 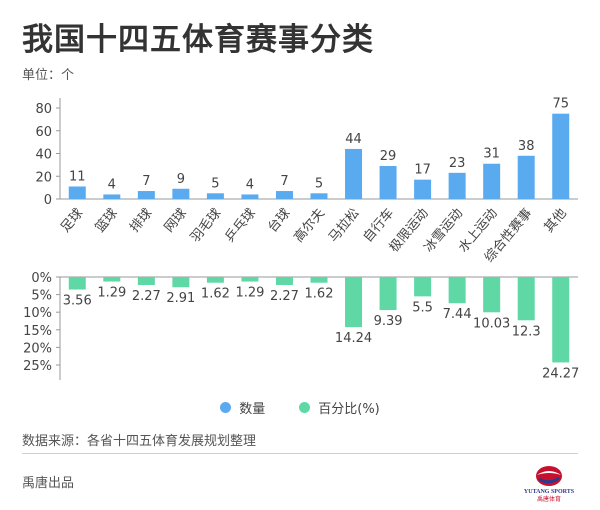 I want to click on category-label: 羽毛球, so click(x=206, y=226).